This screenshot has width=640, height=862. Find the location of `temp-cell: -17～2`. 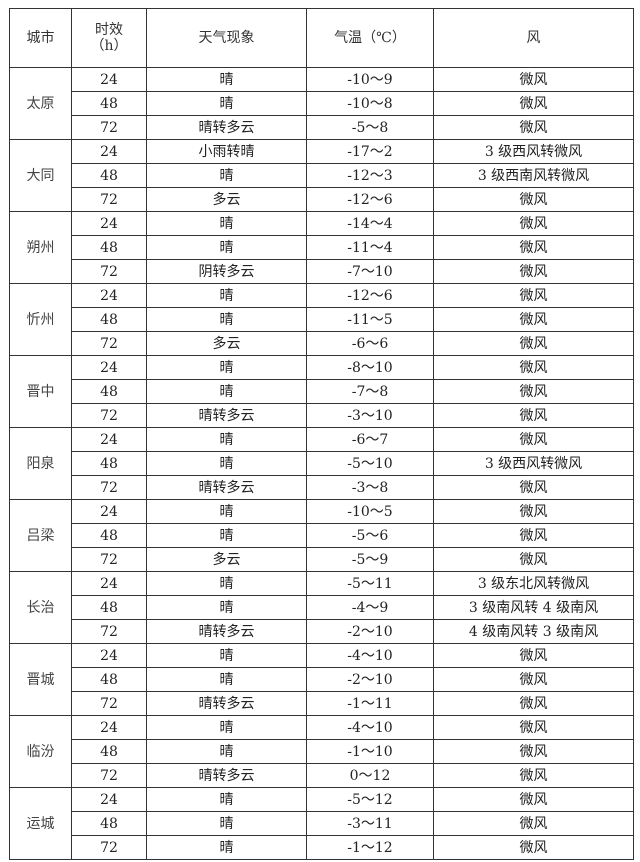

temp-cell: -17～2 is located at coordinates (370, 151).